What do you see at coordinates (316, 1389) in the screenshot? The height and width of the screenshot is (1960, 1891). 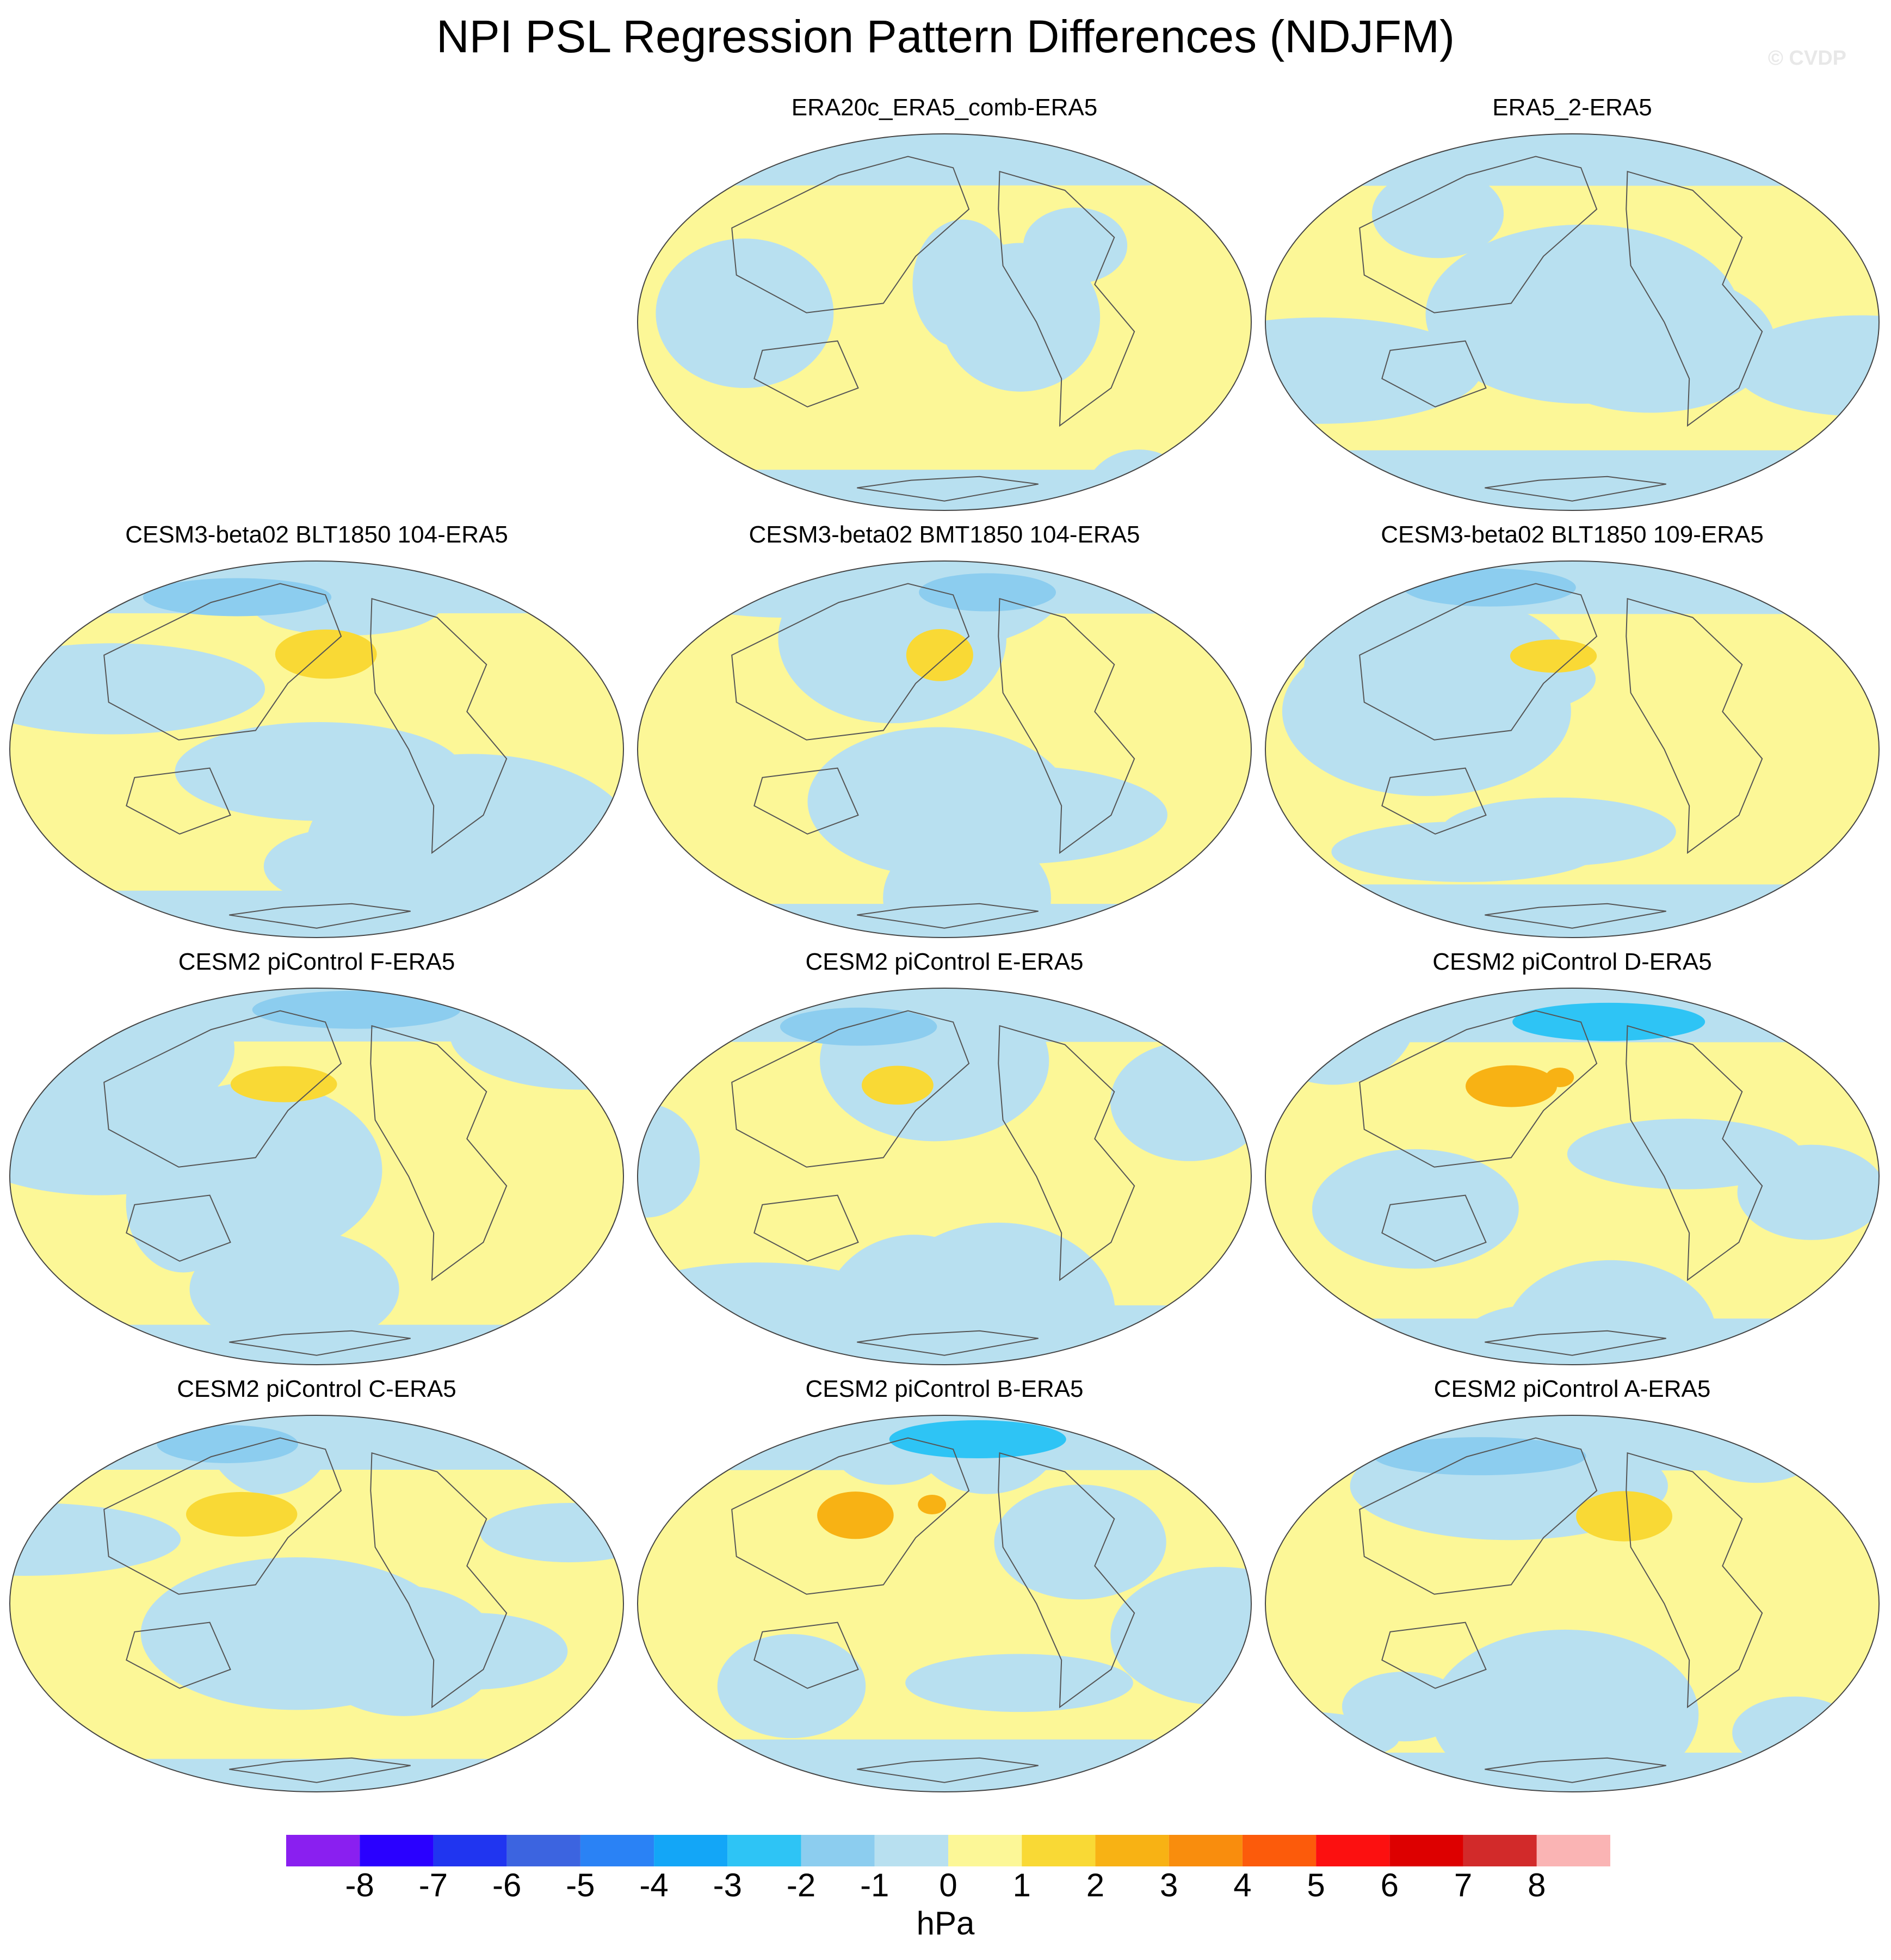 I see `panel-title: CESM2 piControl C-ERA5` at bounding box center [316, 1389].